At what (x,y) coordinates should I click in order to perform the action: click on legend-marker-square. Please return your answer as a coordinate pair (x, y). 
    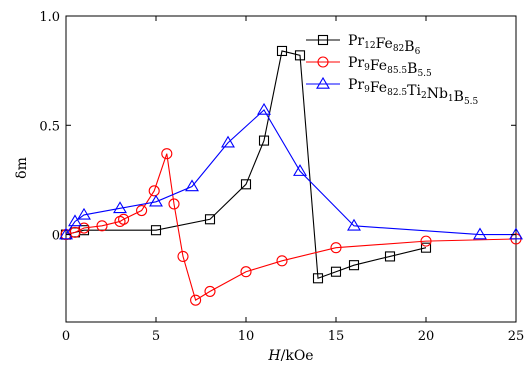
    Looking at the image, I should click on (323, 40).